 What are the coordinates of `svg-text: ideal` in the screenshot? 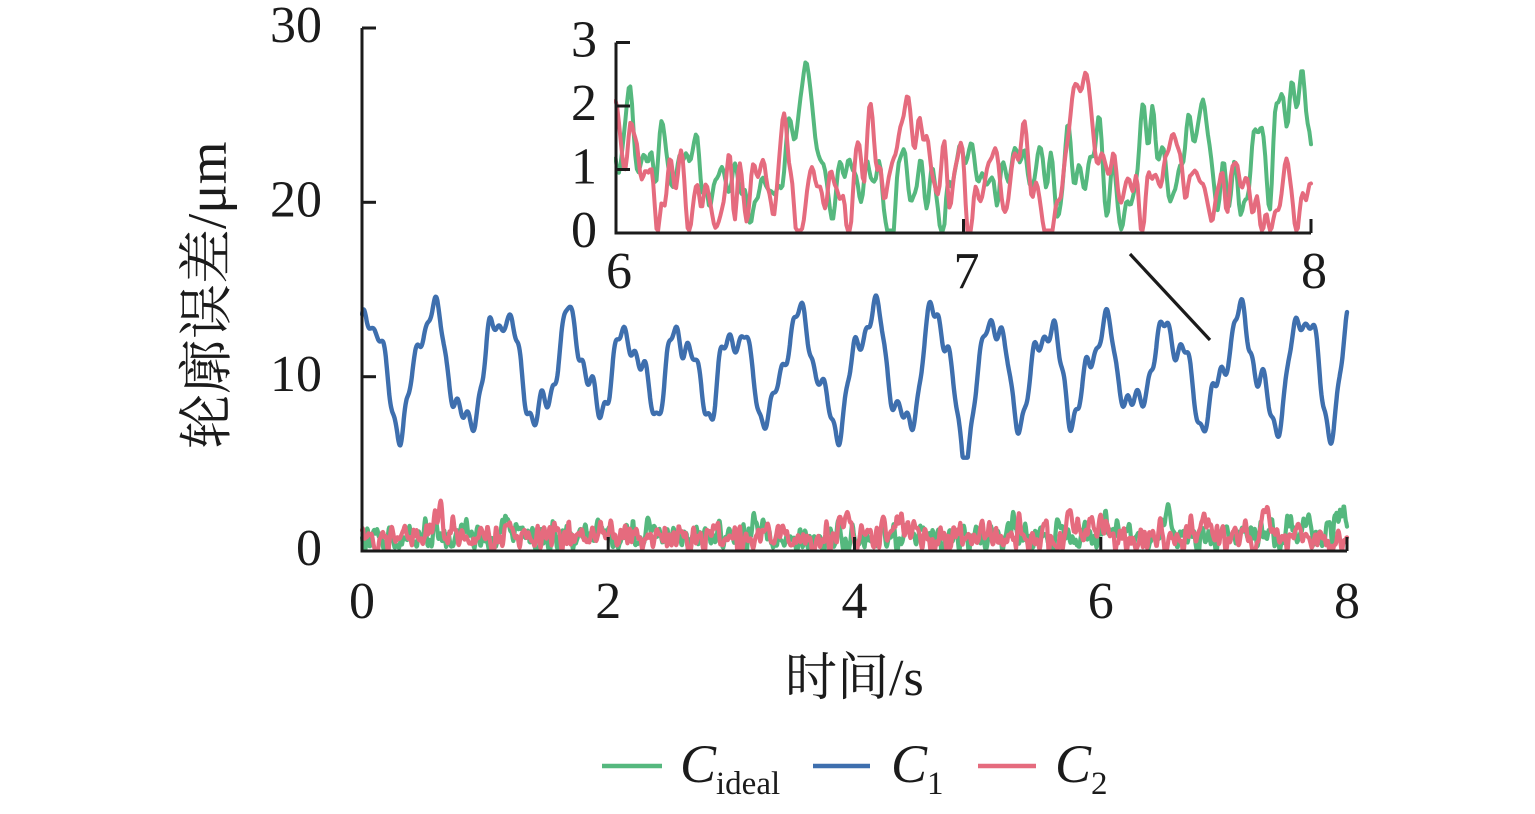 It's located at (748, 784).